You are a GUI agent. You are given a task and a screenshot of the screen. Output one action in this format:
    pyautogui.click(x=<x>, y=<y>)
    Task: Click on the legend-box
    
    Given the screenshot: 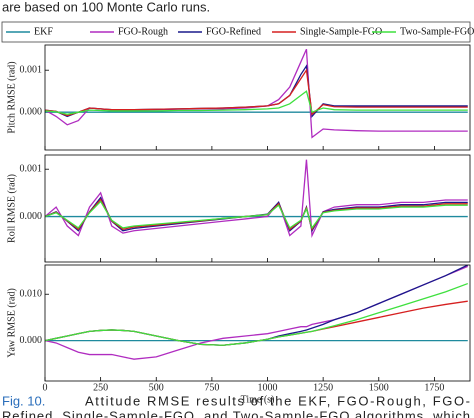 What is the action you would take?
    pyautogui.click(x=236, y=32)
    